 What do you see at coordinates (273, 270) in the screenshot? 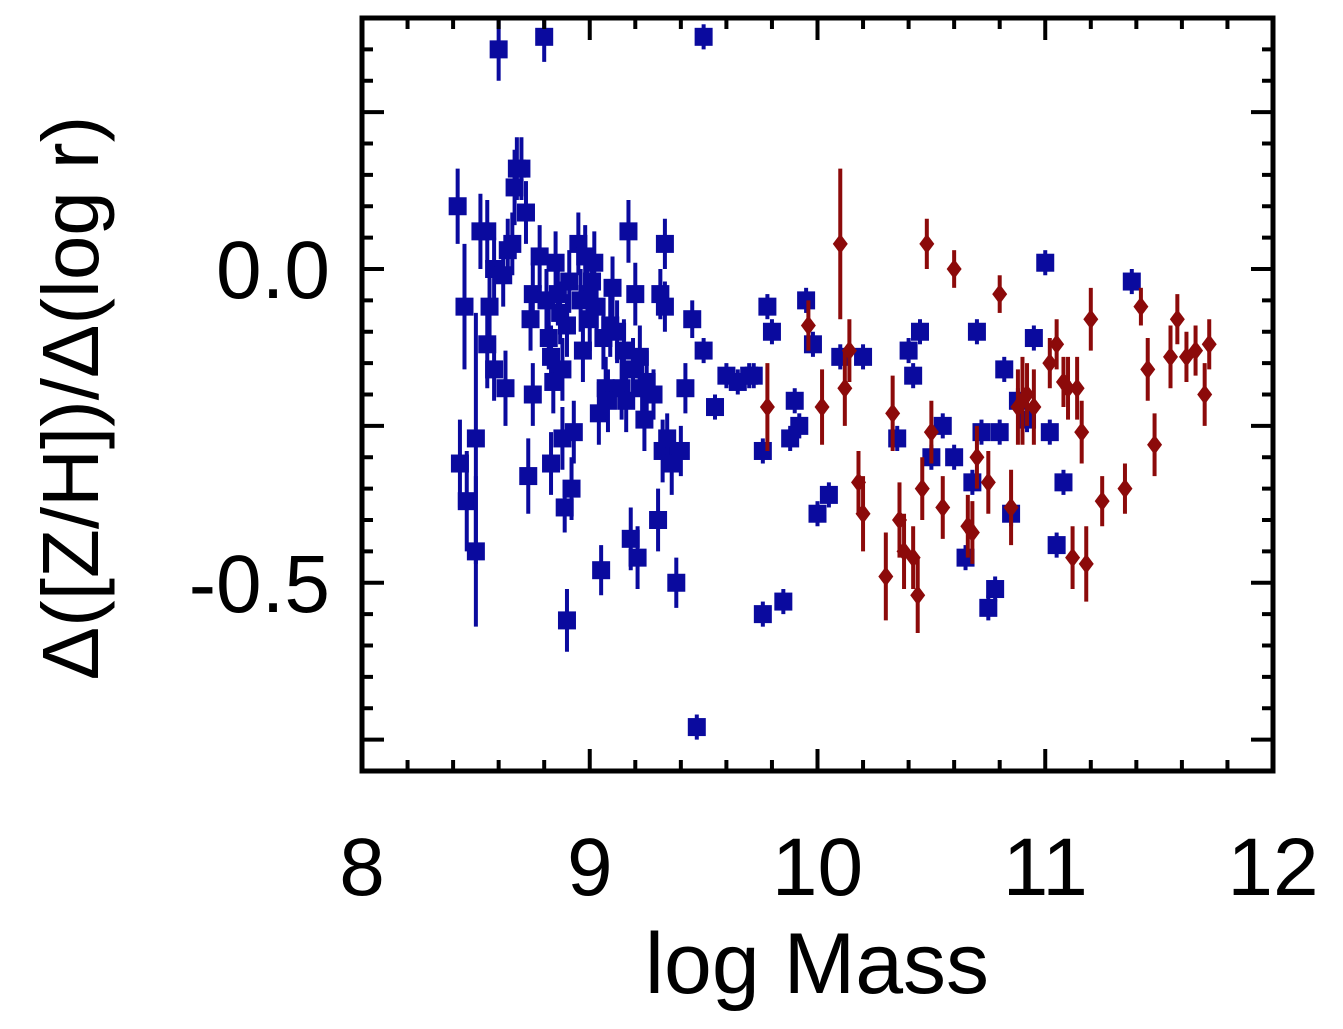
I see `y-tick-label: 0.0` at bounding box center [273, 270].